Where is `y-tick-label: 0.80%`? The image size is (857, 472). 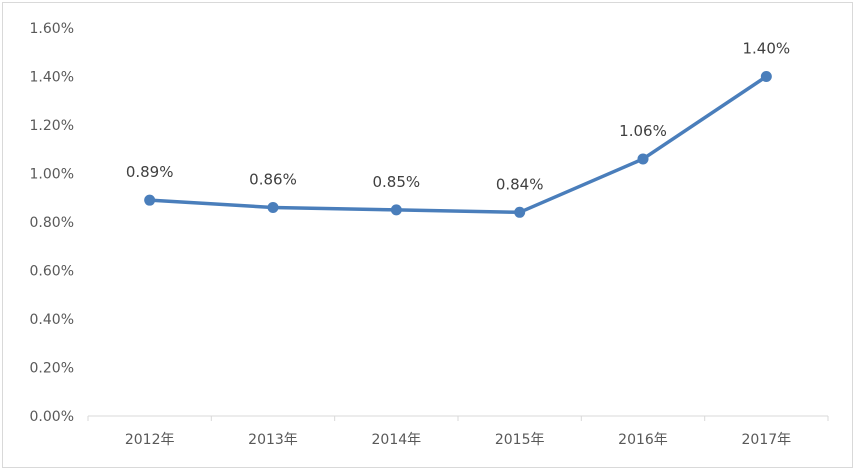
y-tick-label: 0.80% is located at coordinates (52, 223).